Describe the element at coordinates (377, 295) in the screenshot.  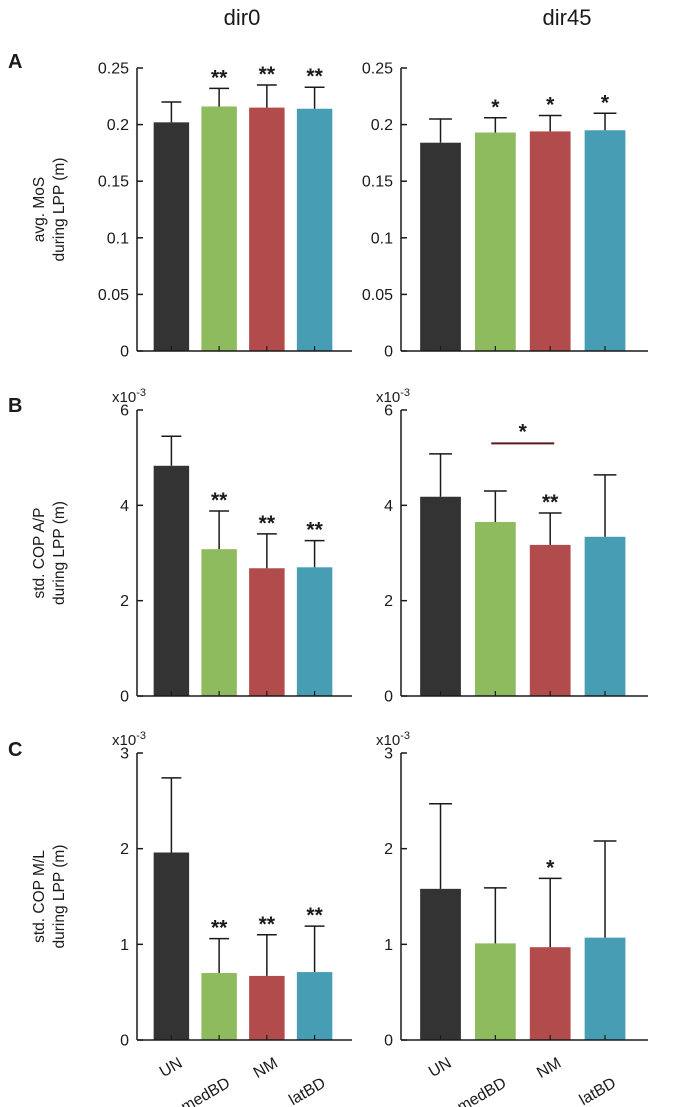
I see `y-tick-label: 0.05` at that location.